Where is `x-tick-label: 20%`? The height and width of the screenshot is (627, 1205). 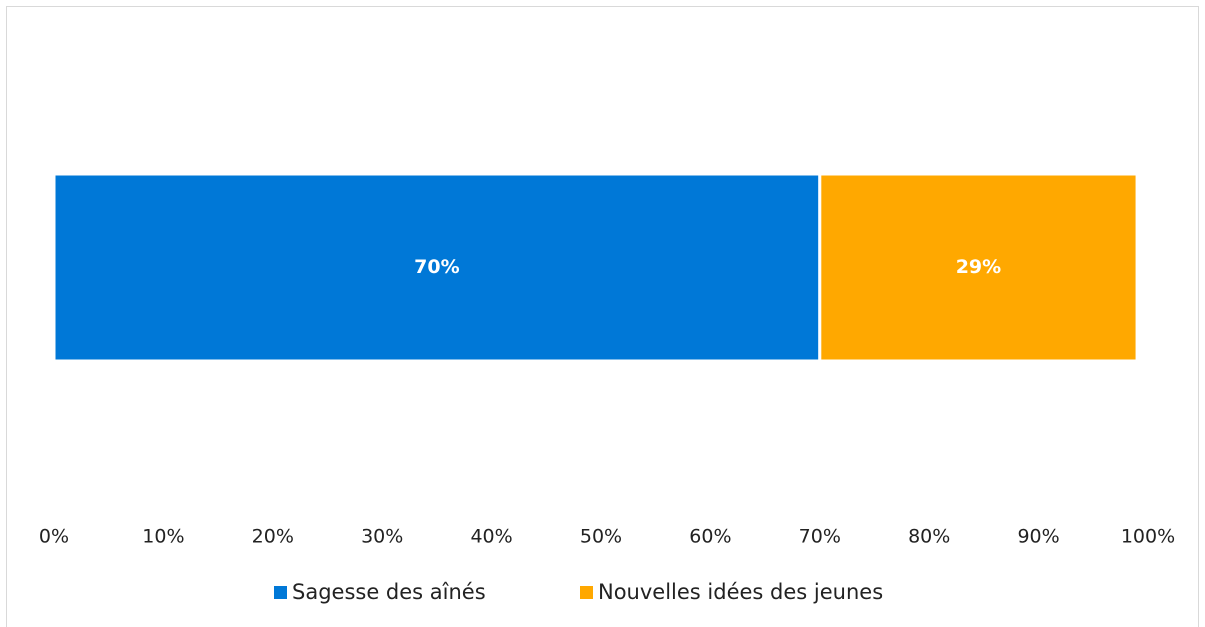
x-tick-label: 20% is located at coordinates (273, 537).